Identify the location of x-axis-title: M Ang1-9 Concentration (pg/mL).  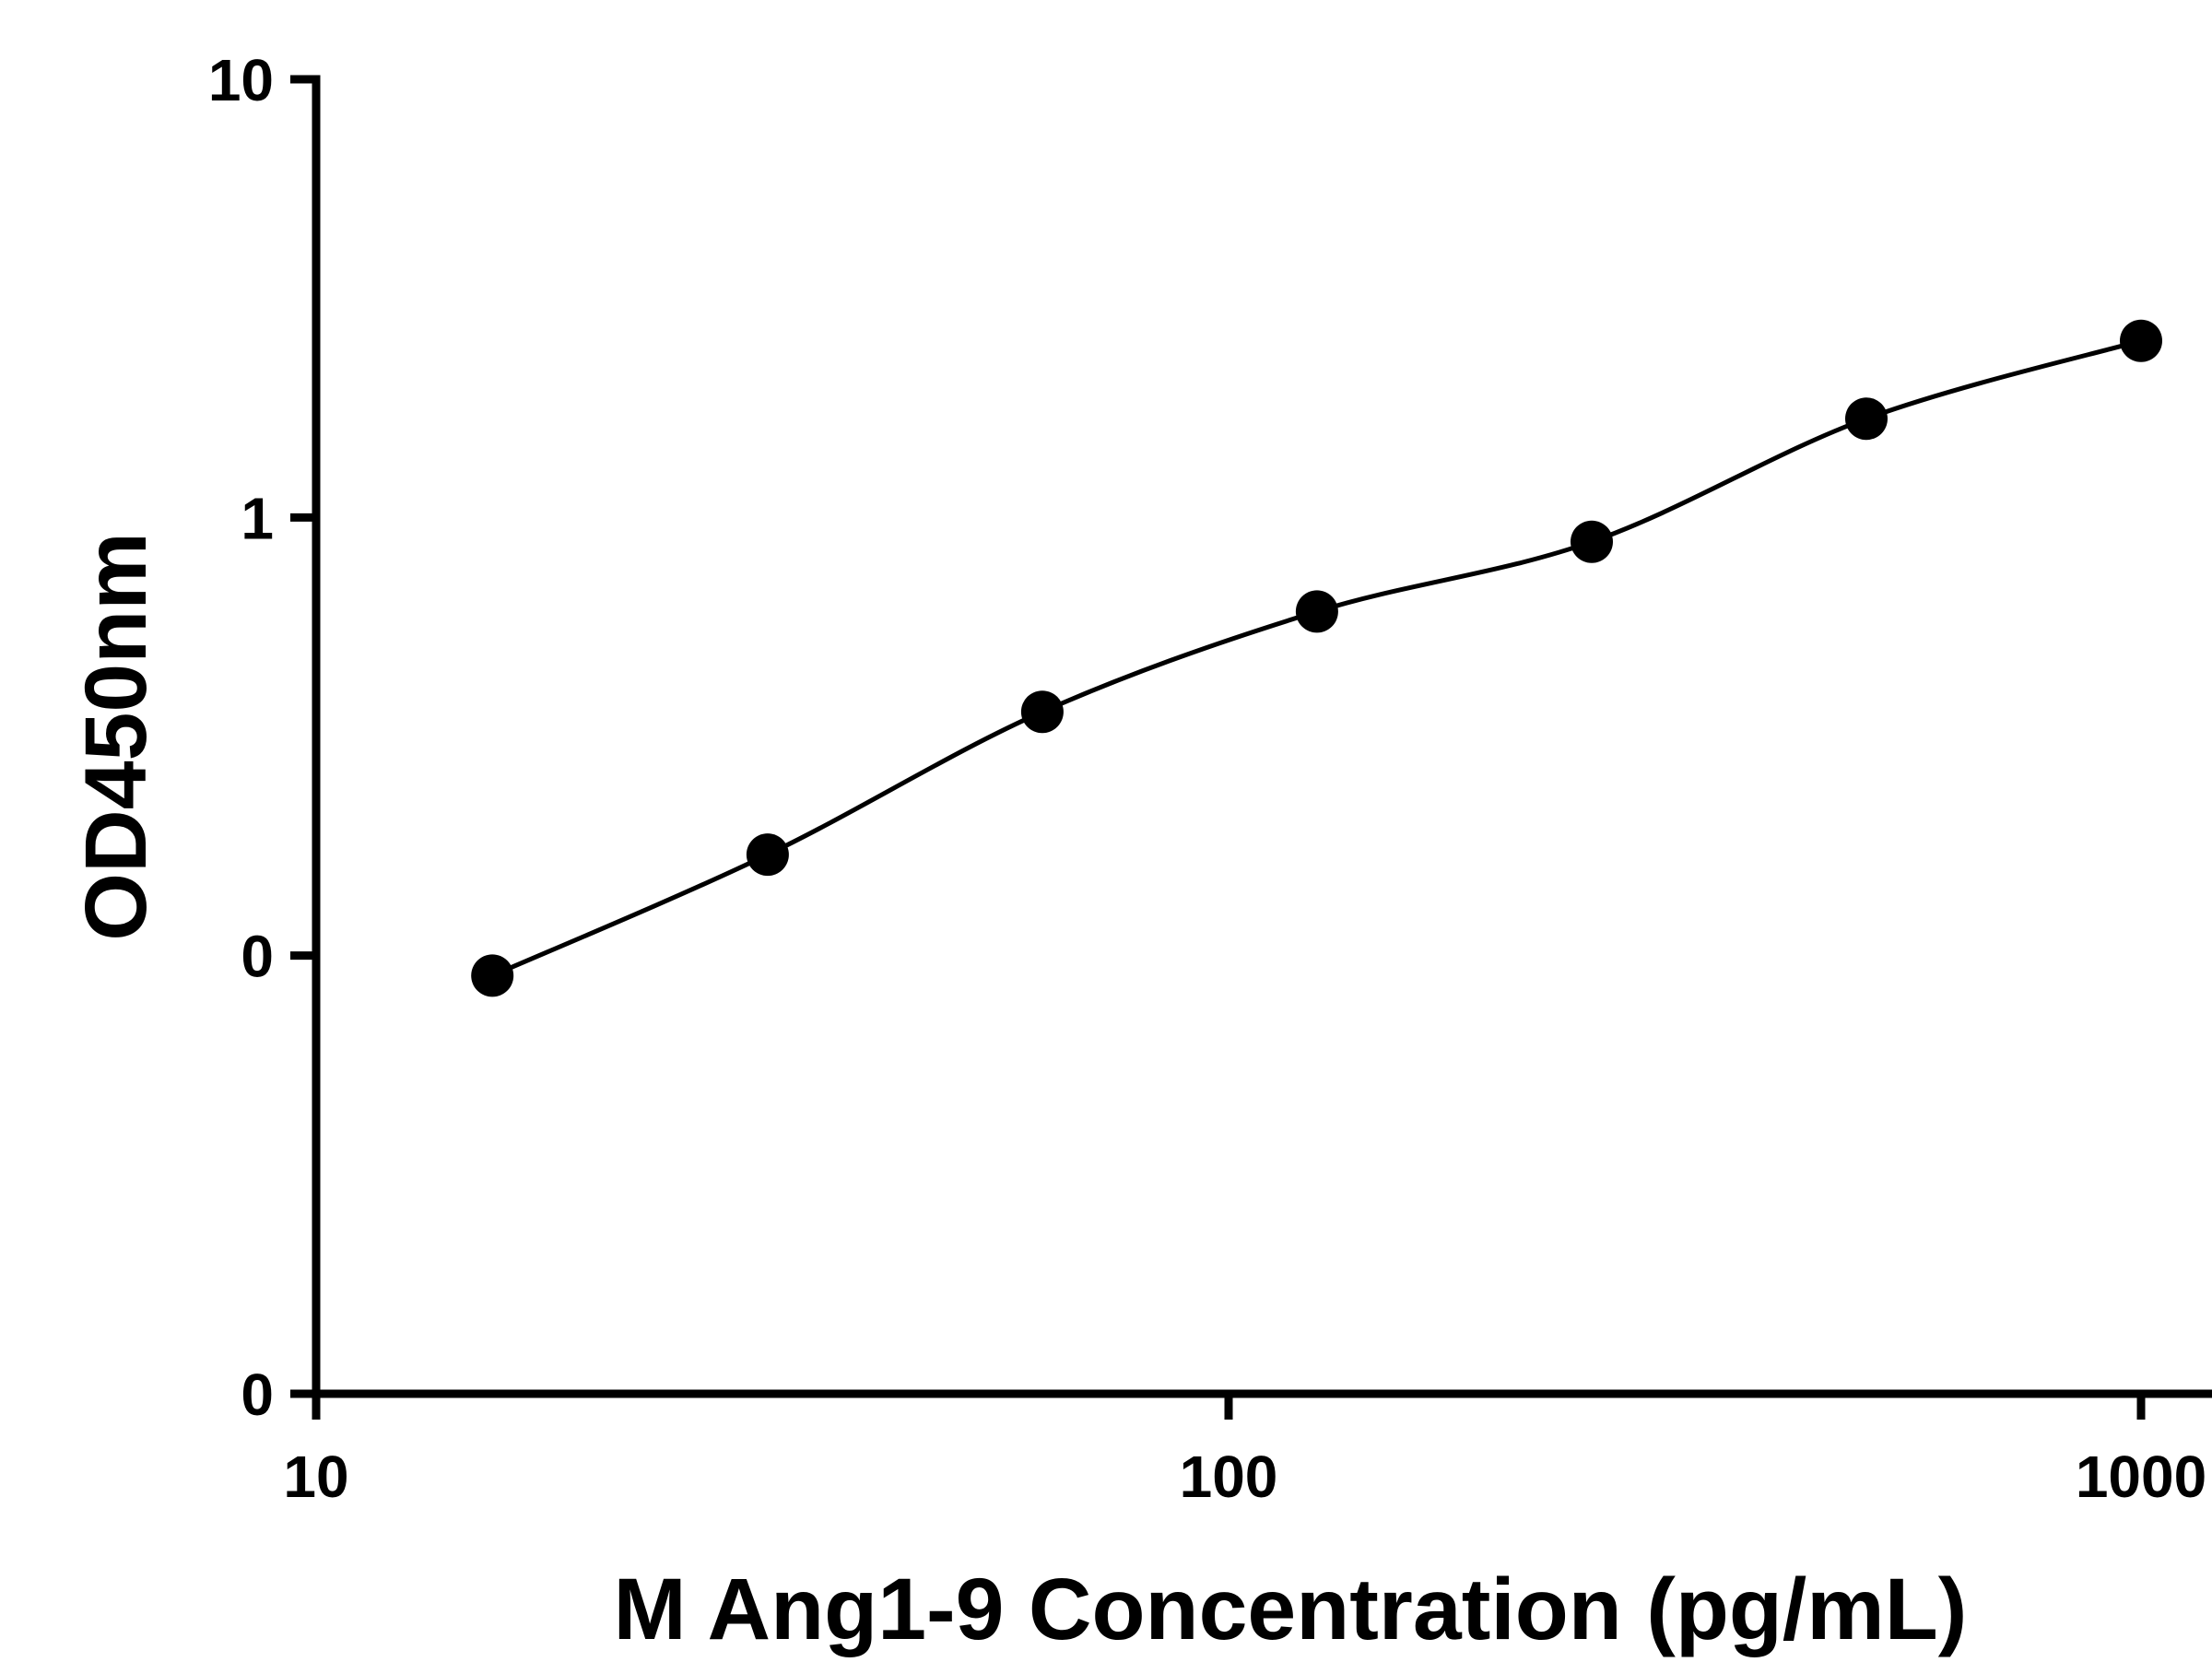
(1291, 1610).